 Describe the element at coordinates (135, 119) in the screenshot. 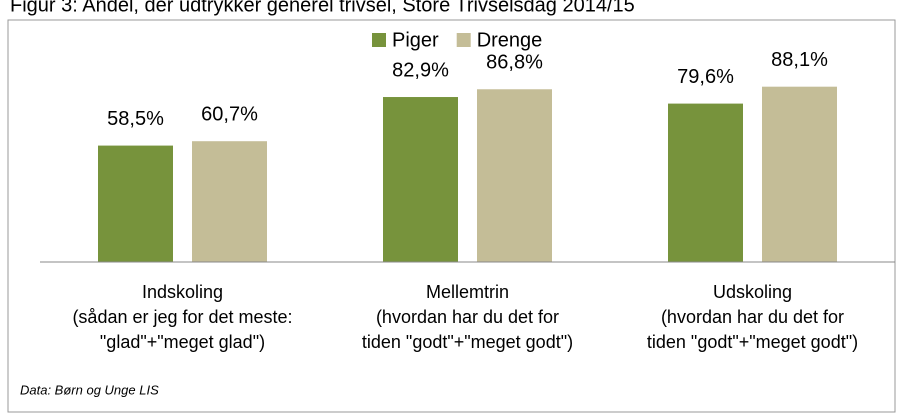

I see `value-label: 58,5%` at that location.